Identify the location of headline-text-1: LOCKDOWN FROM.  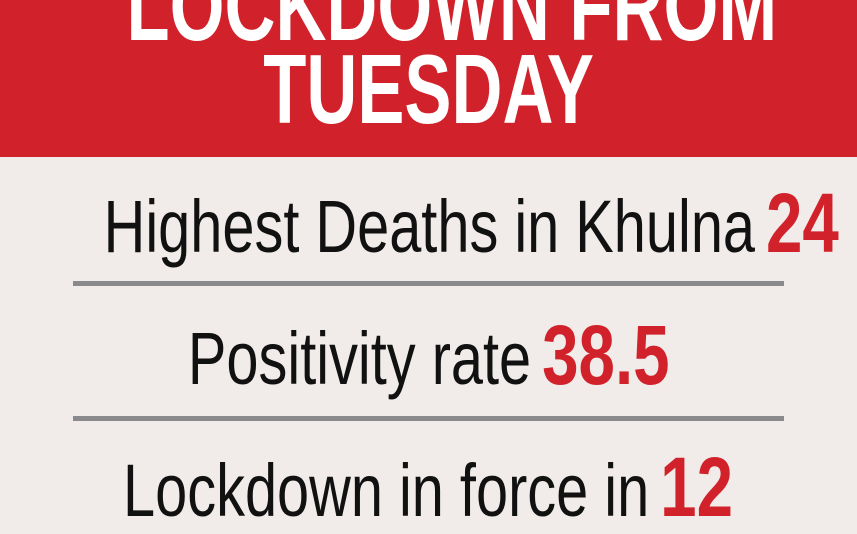
(452, 30).